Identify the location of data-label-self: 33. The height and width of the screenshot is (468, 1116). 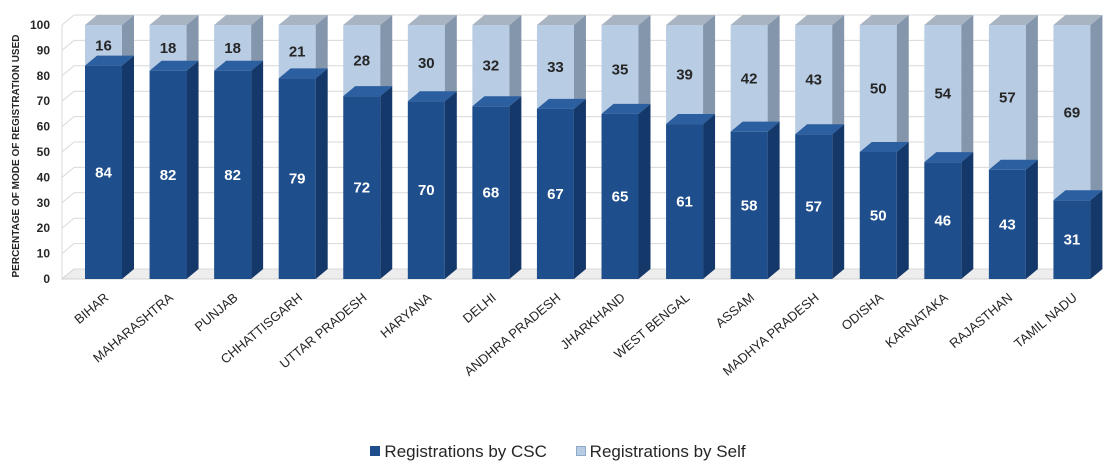
(555, 67).